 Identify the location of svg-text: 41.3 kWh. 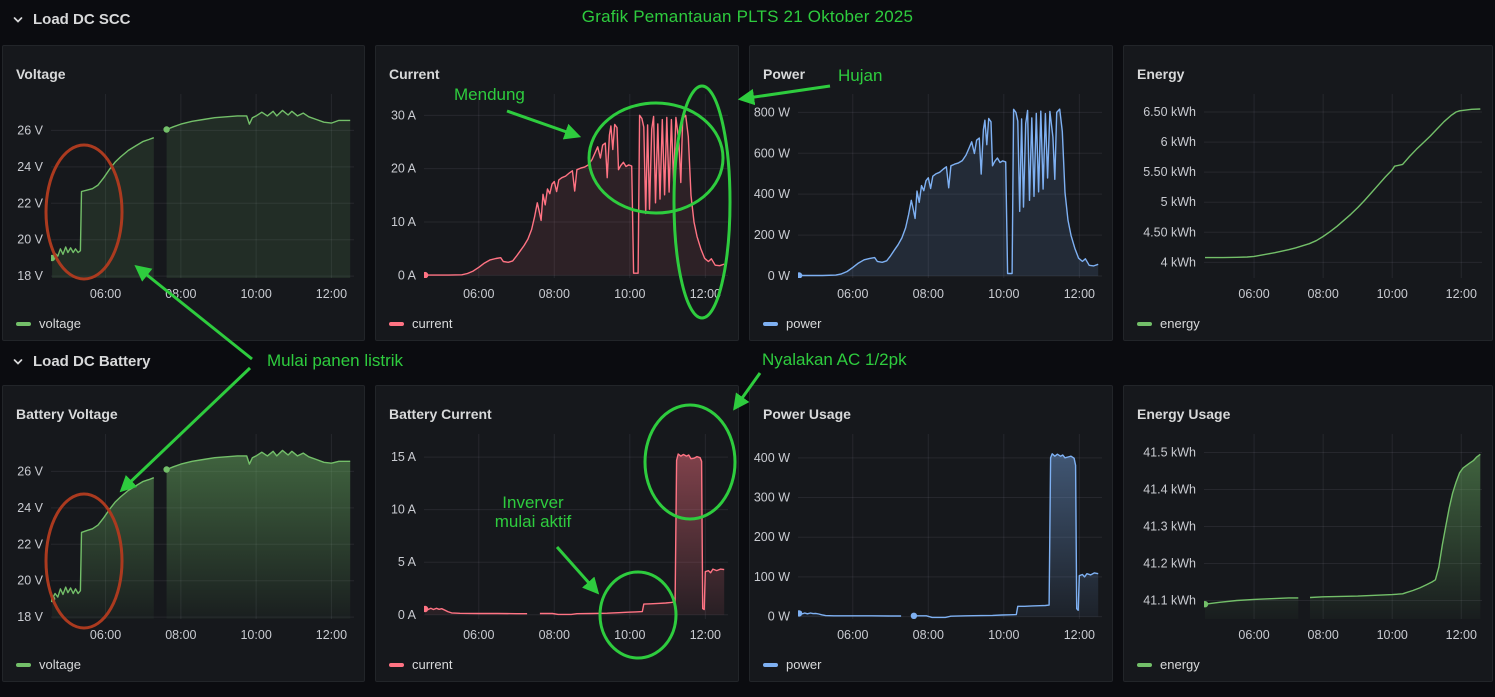
(1169, 527).